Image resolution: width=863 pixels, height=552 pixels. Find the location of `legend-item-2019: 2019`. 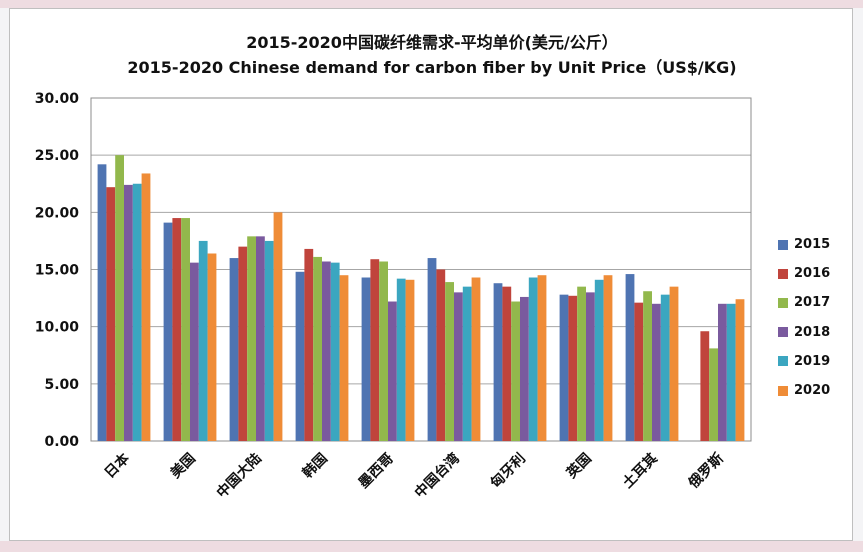

legend-item-2019: 2019 is located at coordinates (804, 361).